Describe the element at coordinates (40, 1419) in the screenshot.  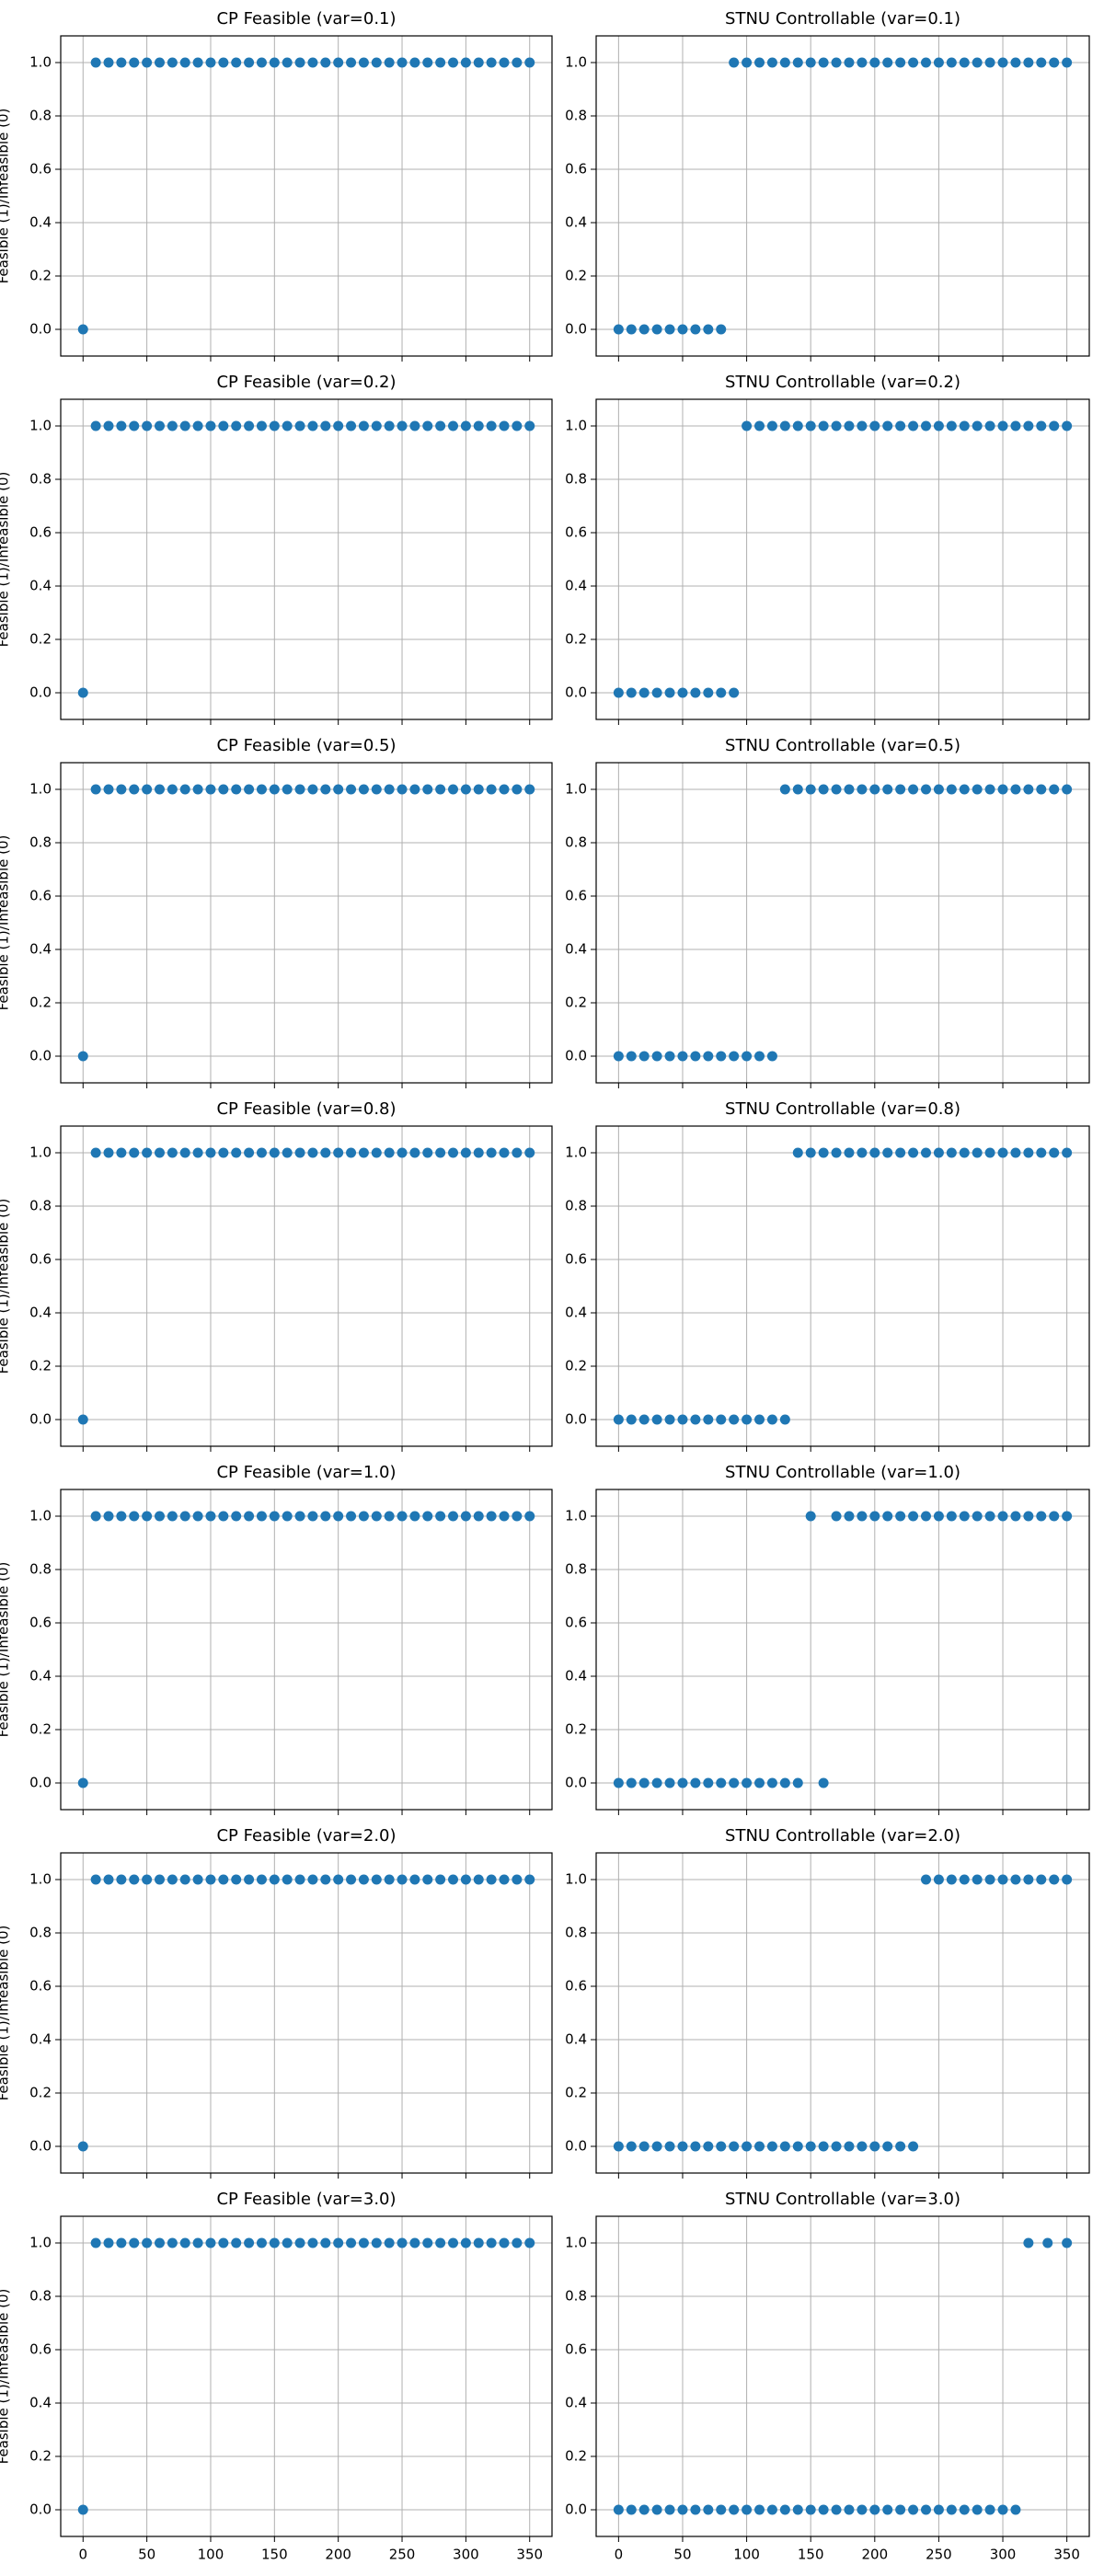
I see `y-tick-label: 0.0` at that location.